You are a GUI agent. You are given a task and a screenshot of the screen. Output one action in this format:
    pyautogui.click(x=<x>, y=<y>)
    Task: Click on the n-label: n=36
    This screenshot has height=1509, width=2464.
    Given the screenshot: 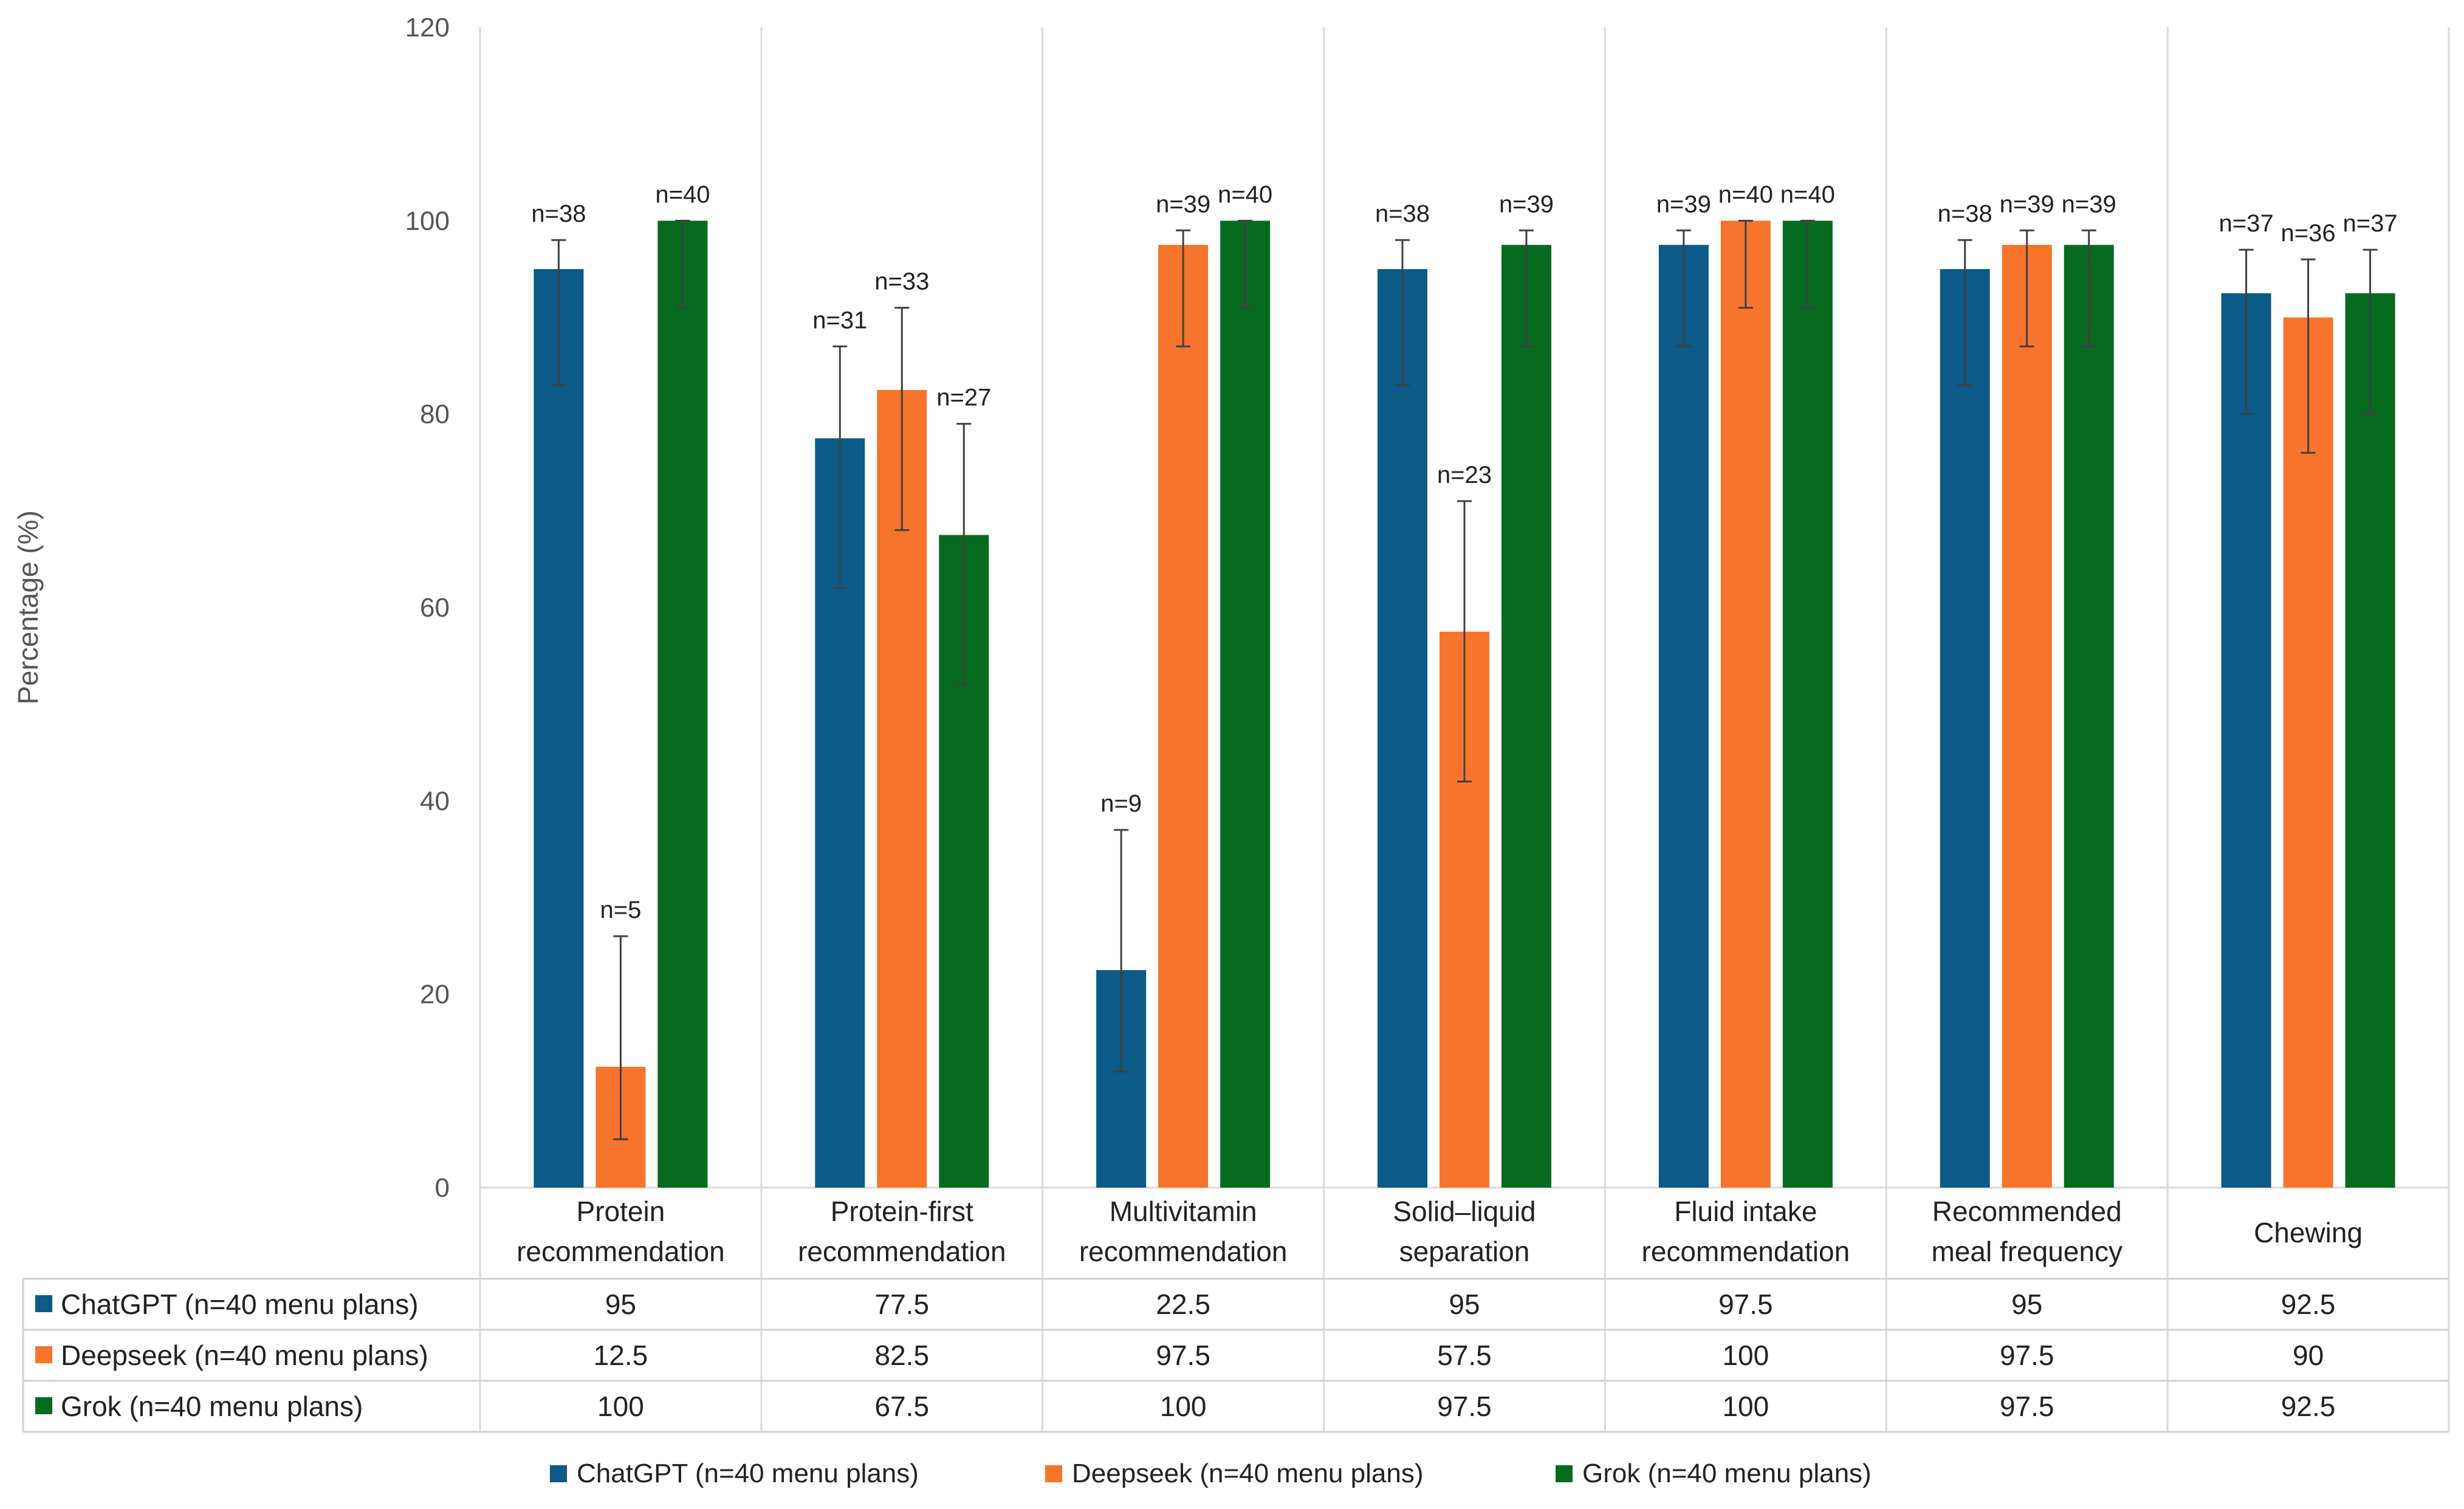 What is the action you would take?
    pyautogui.click(x=2309, y=233)
    